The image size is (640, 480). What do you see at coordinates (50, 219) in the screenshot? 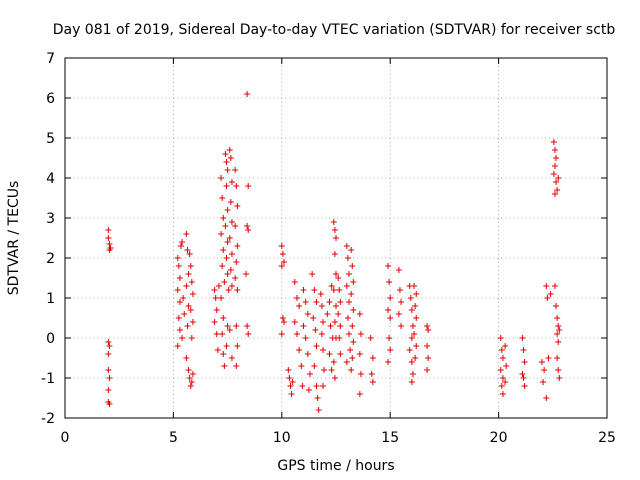
I see `y-tick-label: 3` at bounding box center [50, 219].